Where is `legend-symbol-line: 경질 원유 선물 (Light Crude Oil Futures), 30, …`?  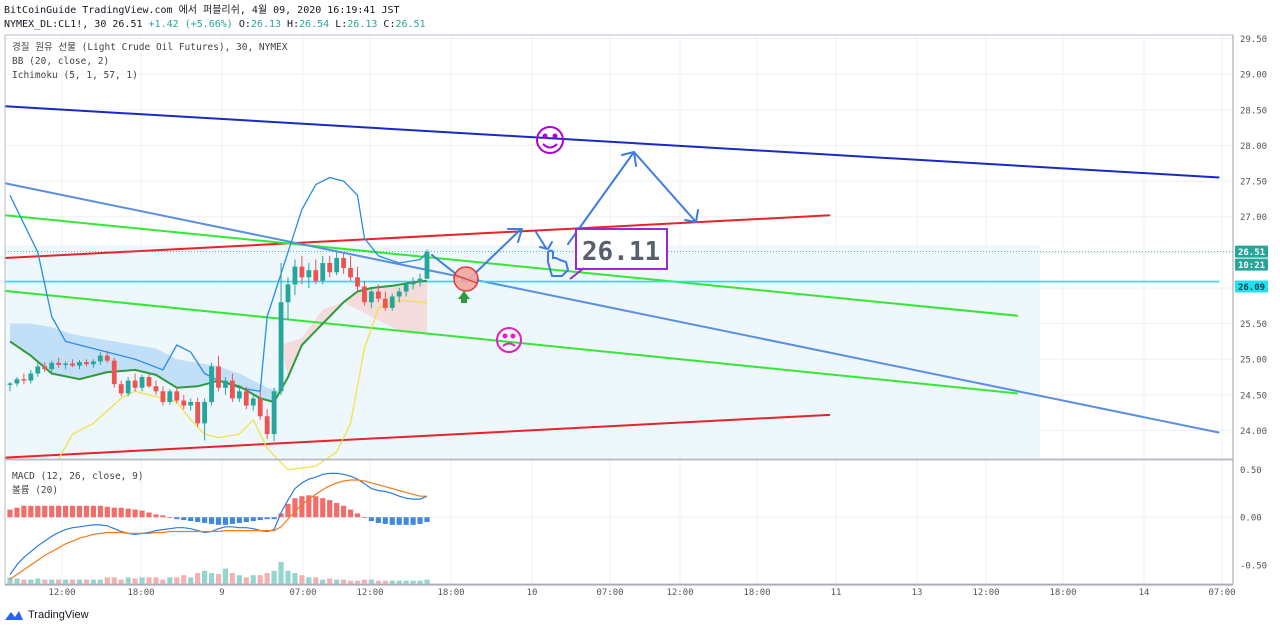
legend-symbol-line: 경질 원유 선물 (Light Crude Oil Futures), 30, … is located at coordinates (150, 47).